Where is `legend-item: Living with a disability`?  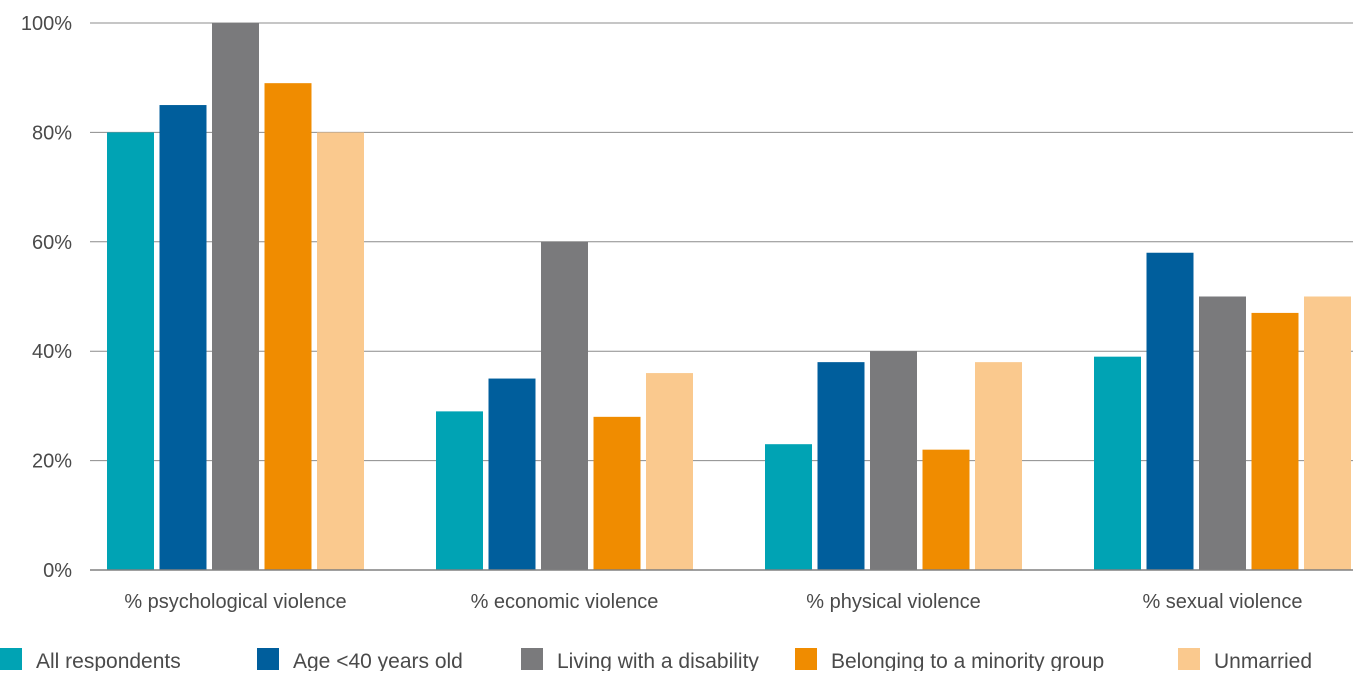 legend-item: Living with a disability is located at coordinates (640, 660).